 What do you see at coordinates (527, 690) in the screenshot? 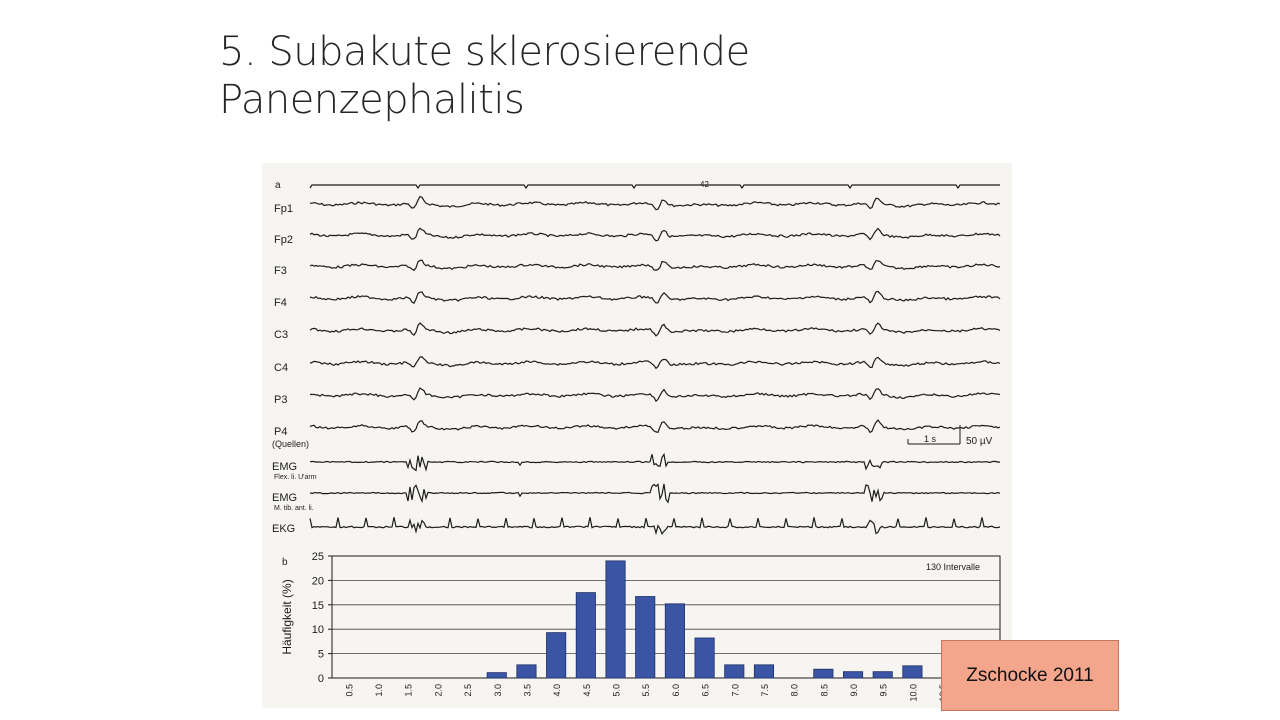
I see `x-tick-label-3.5: 3.5` at bounding box center [527, 690].